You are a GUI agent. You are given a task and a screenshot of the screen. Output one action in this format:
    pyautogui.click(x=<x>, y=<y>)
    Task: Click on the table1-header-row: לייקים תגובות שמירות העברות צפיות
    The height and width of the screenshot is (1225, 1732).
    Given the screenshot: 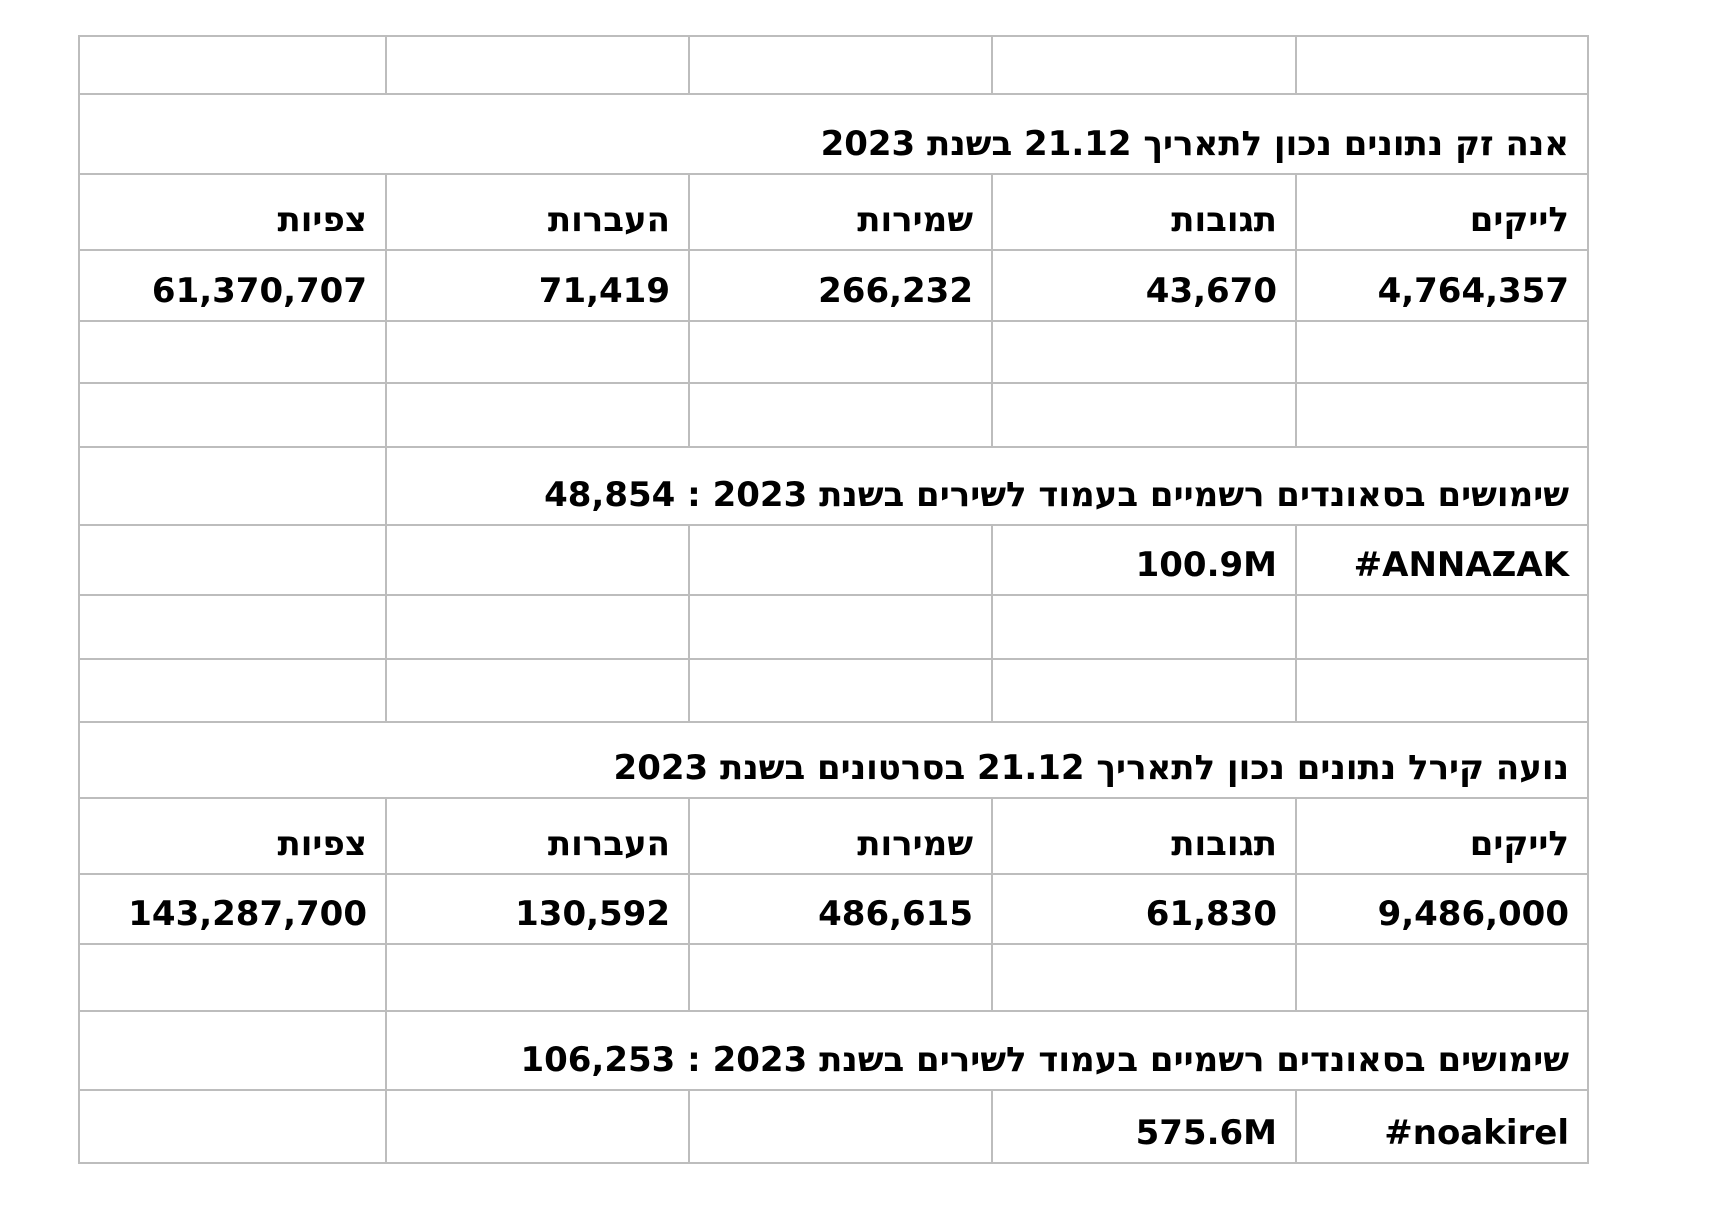 What is the action you would take?
    pyautogui.click(x=833, y=212)
    